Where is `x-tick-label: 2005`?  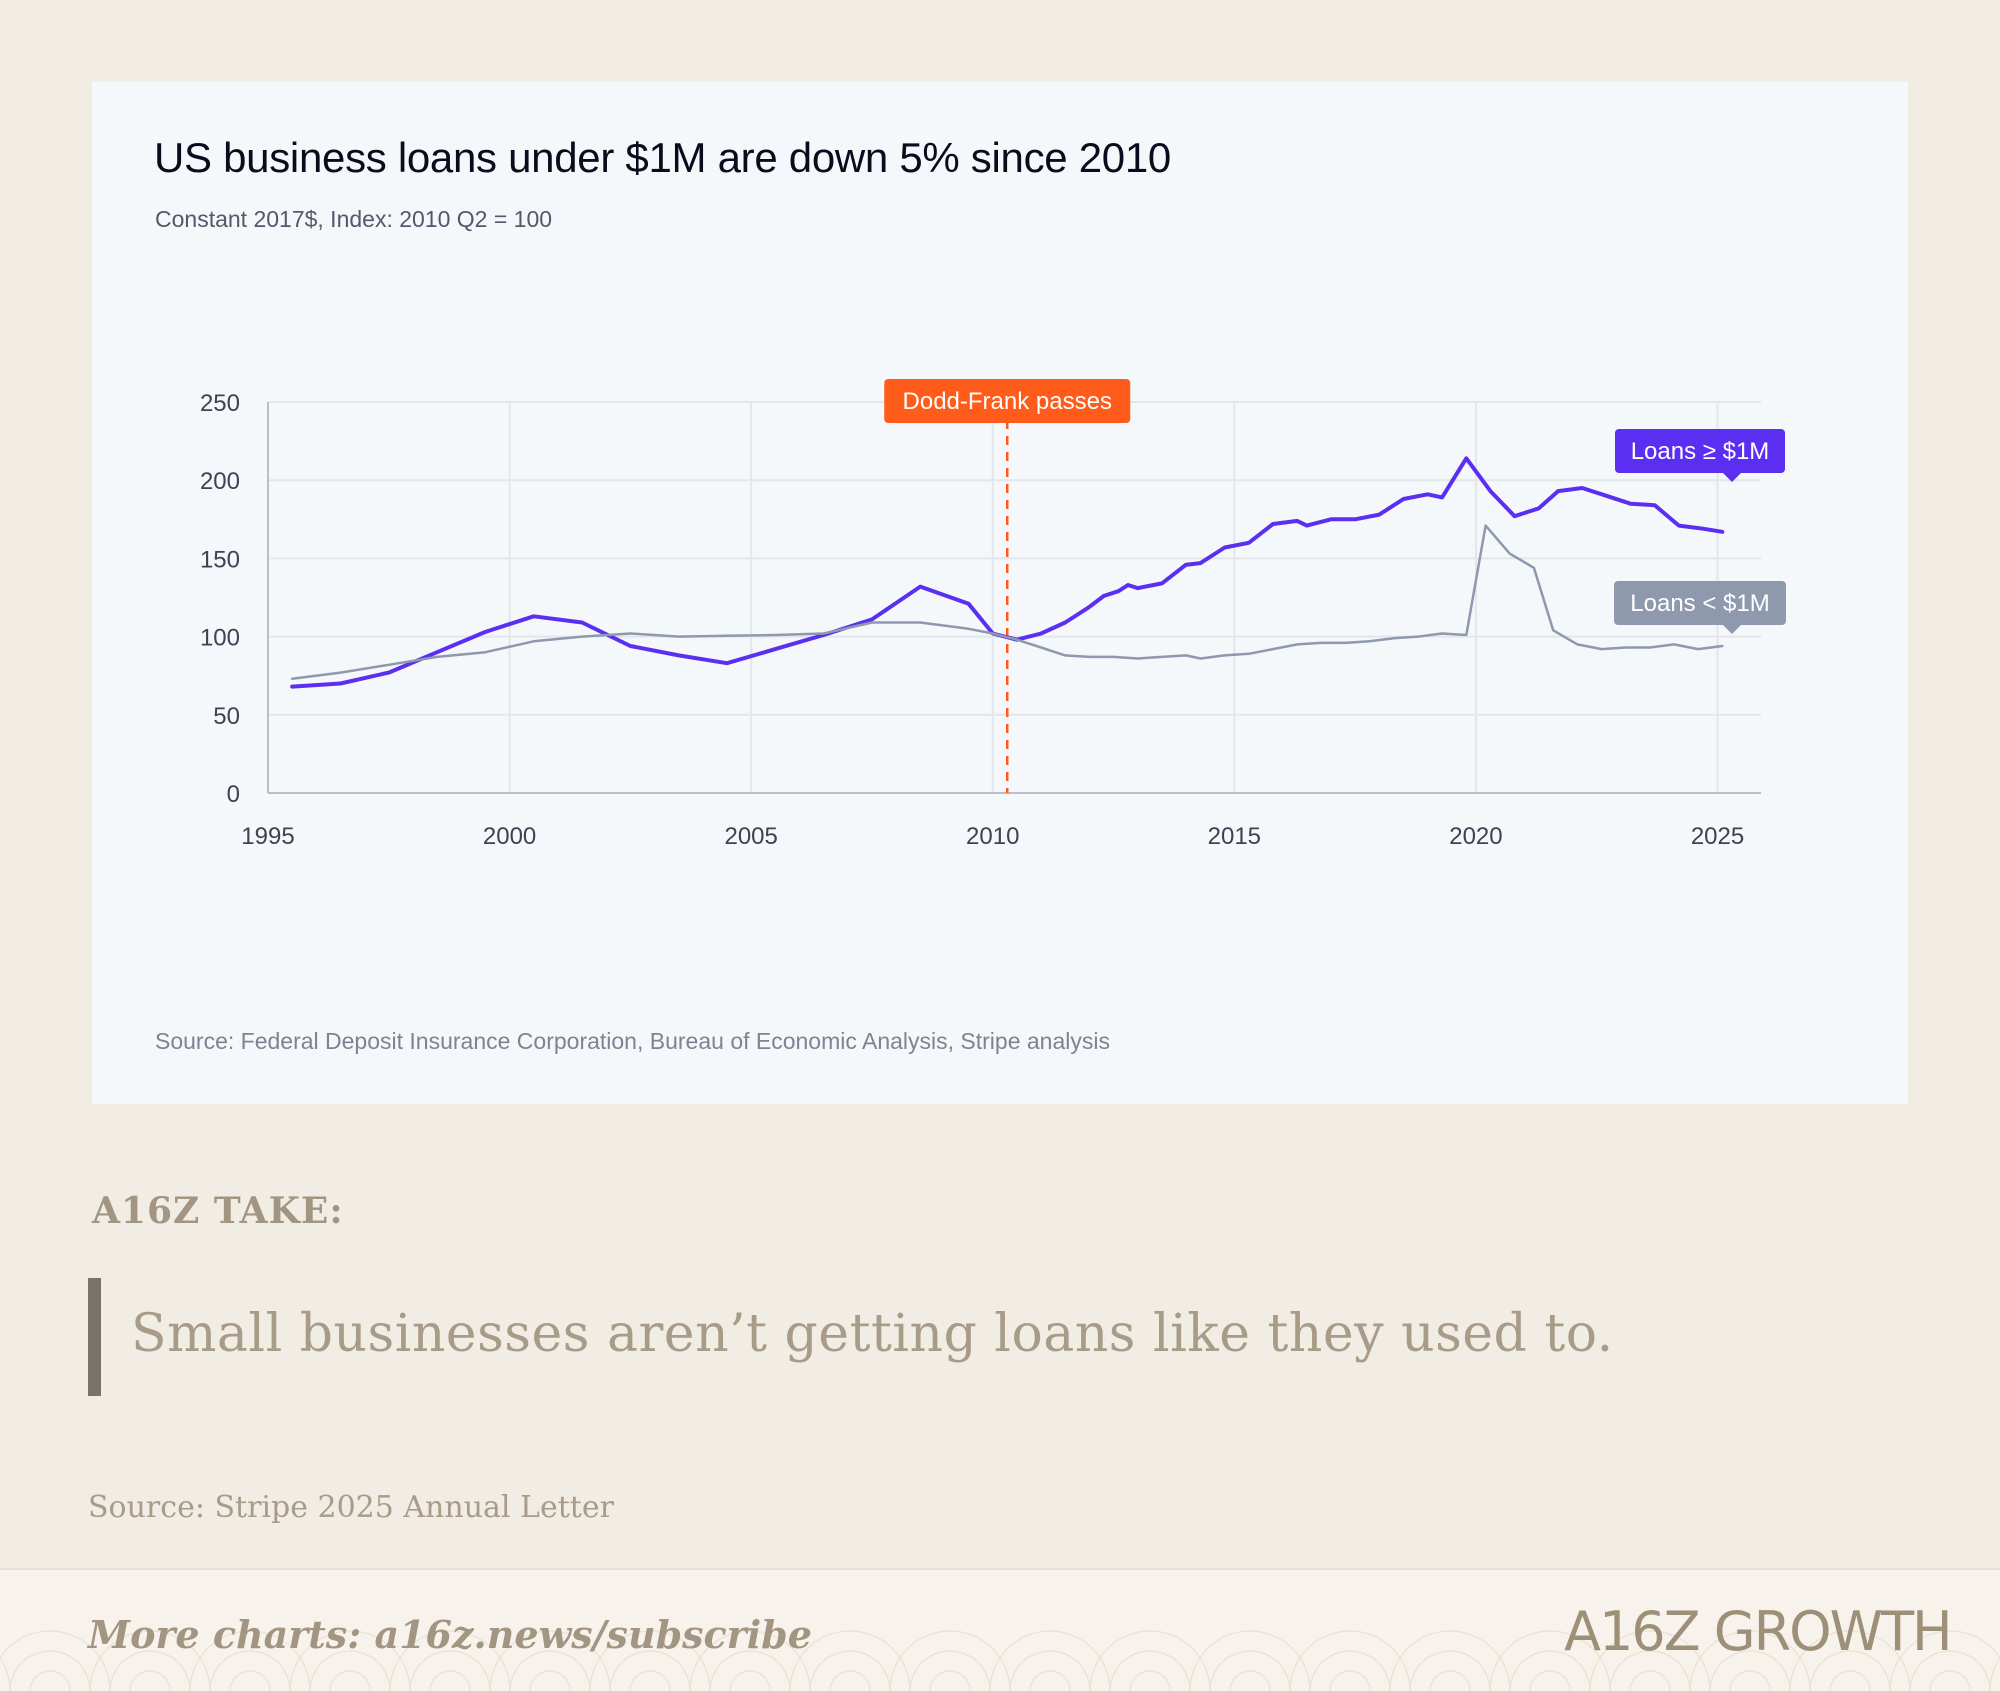 x-tick-label: 2005 is located at coordinates (750, 836).